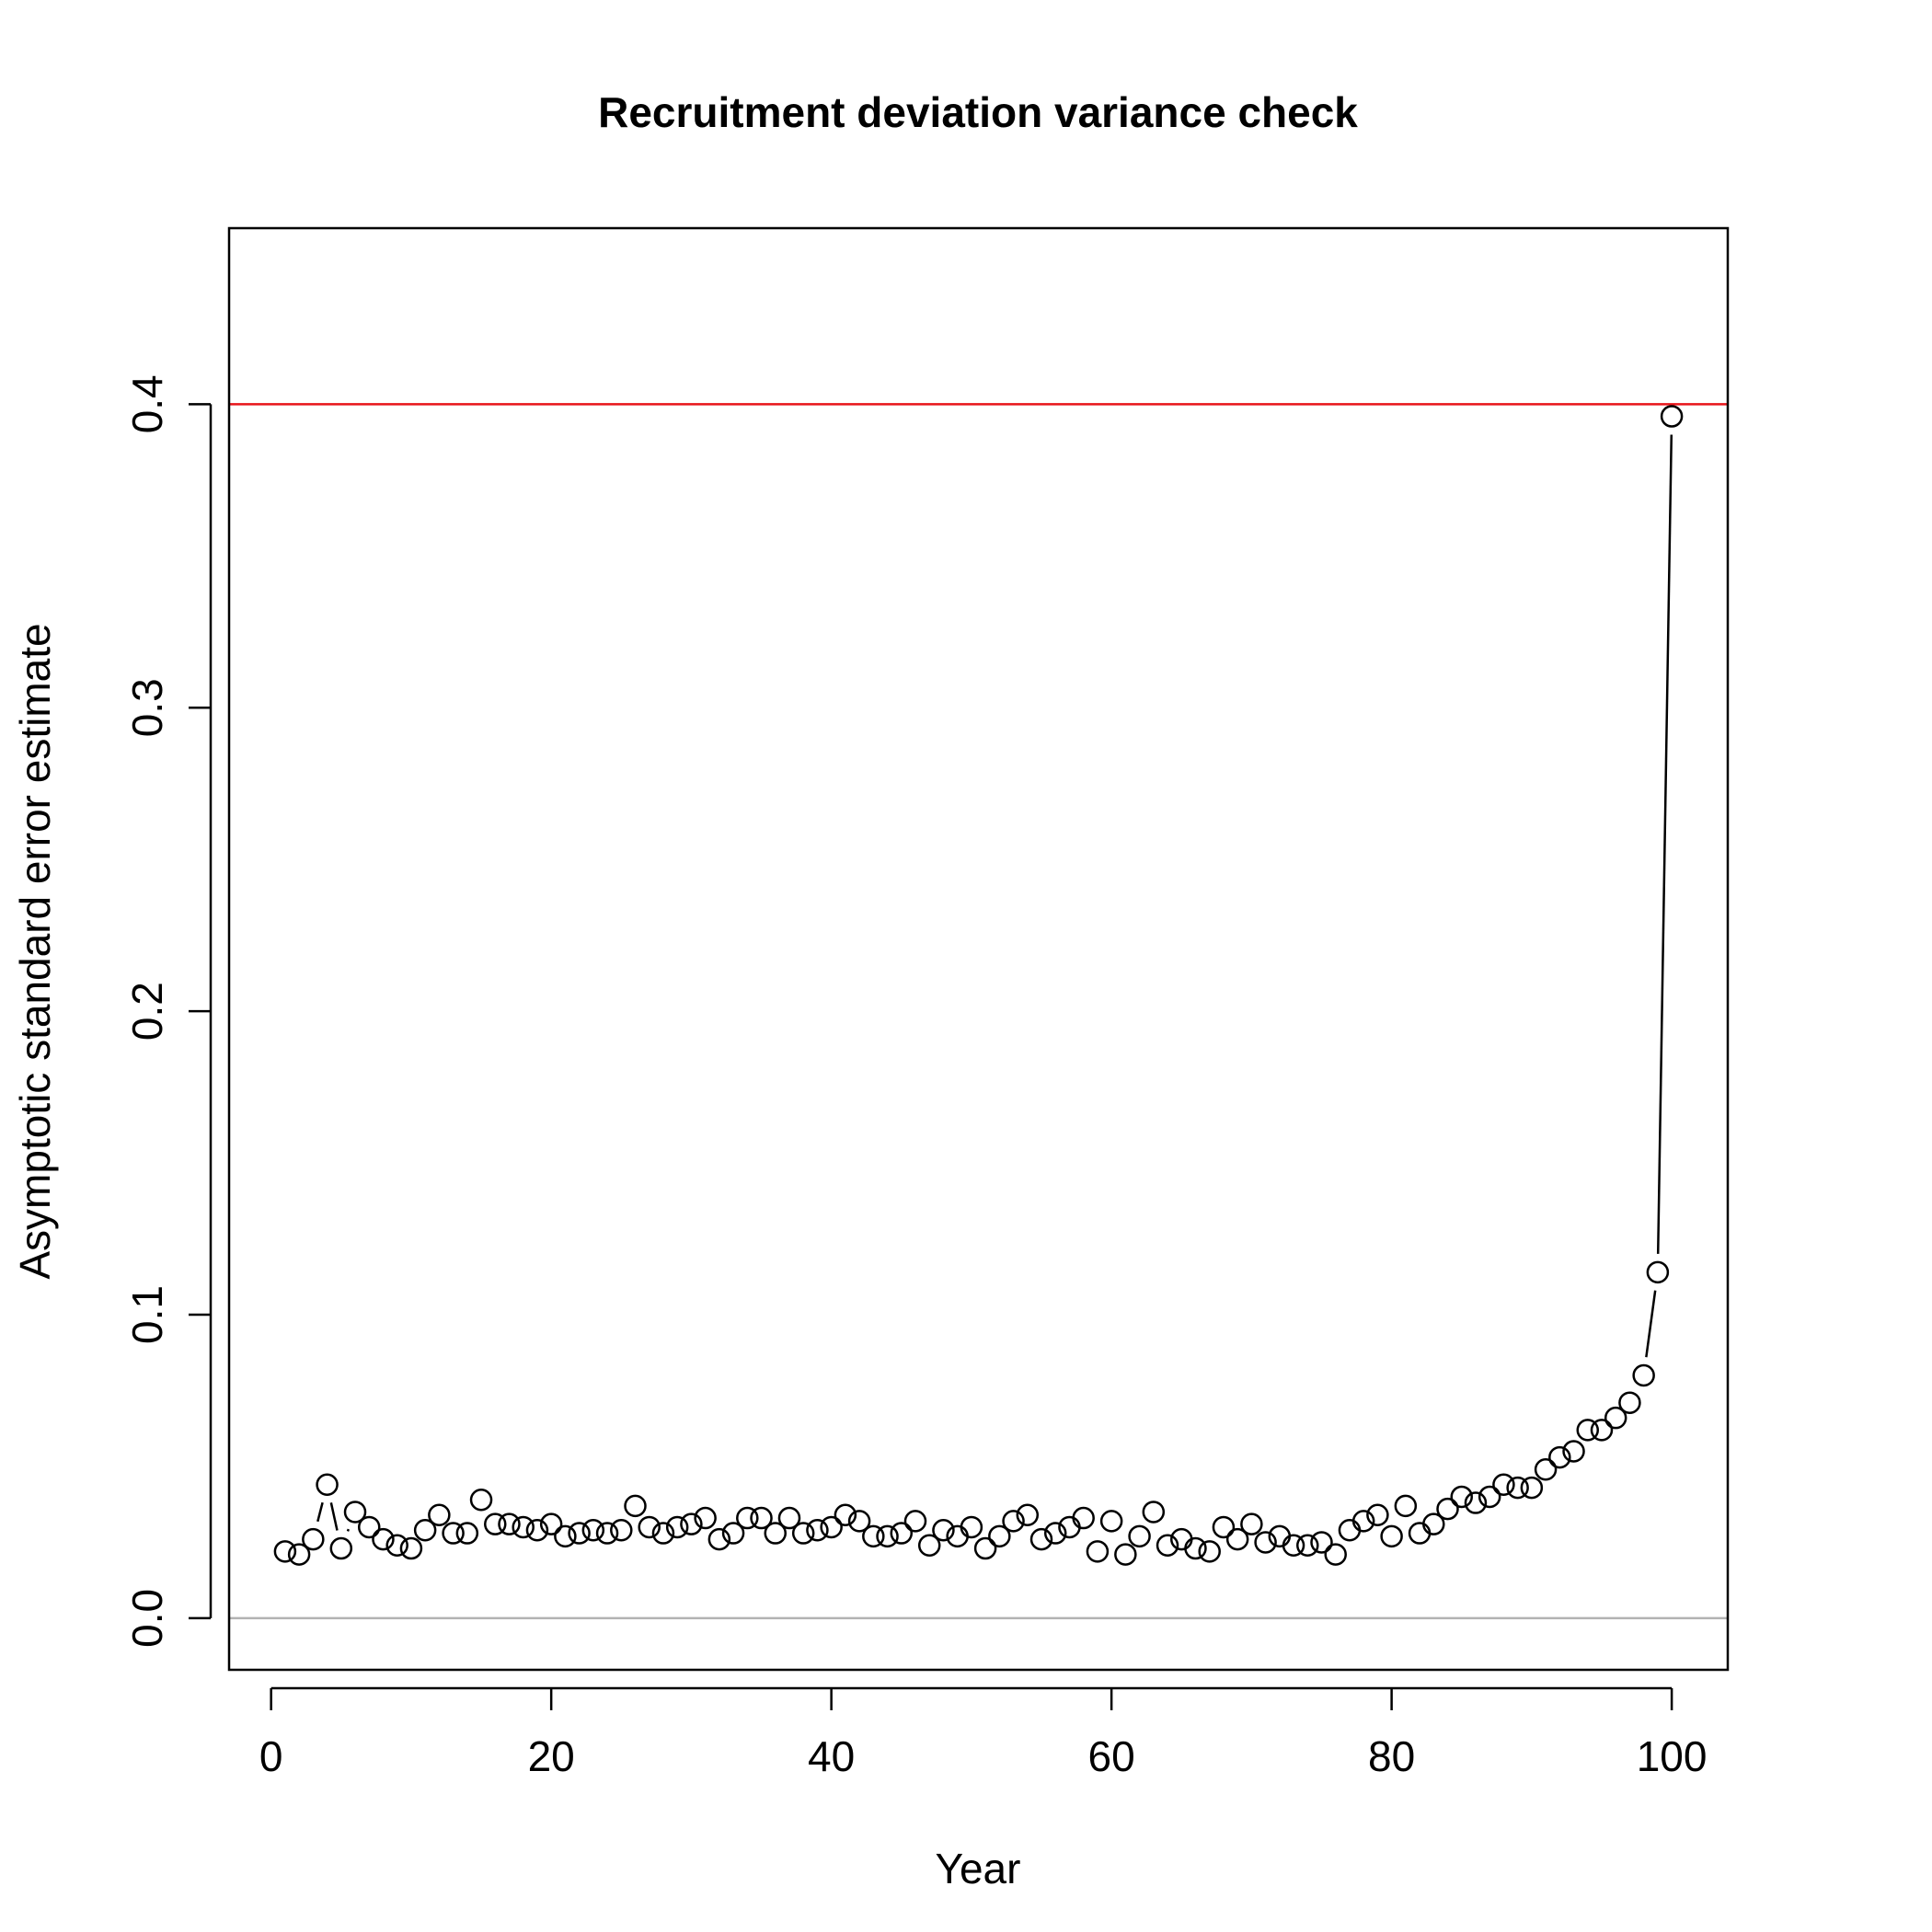 The width and height of the screenshot is (1932, 1932). Describe the element at coordinates (147, 403) in the screenshot. I see `y-tick-label: 0.4` at that location.